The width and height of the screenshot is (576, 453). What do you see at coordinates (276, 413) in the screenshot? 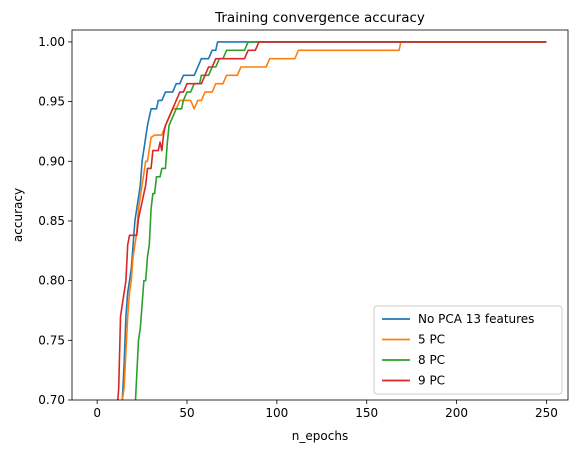
I see `x-tick-label: 100` at bounding box center [276, 413].